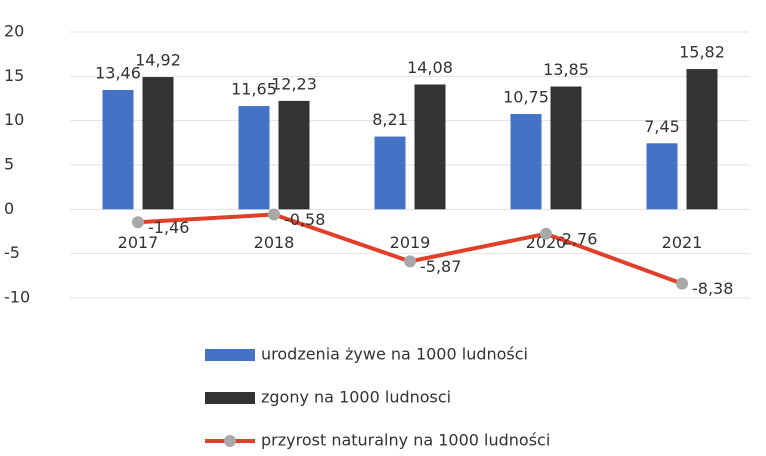  Describe the element at coordinates (390, 119) in the screenshot. I see `data-label: 8,21` at that location.